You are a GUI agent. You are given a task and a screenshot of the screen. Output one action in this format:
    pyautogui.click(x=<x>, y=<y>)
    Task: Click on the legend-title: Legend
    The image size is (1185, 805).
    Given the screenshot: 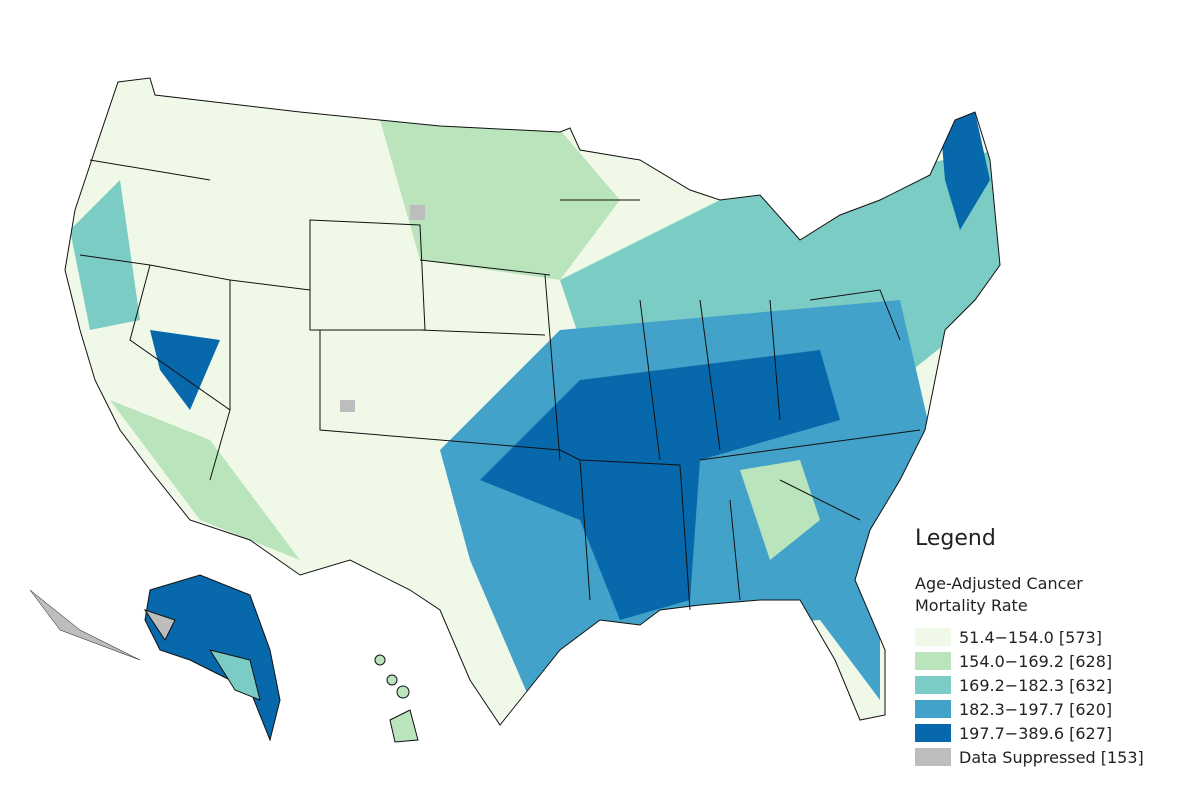 What is the action you would take?
    pyautogui.click(x=955, y=538)
    